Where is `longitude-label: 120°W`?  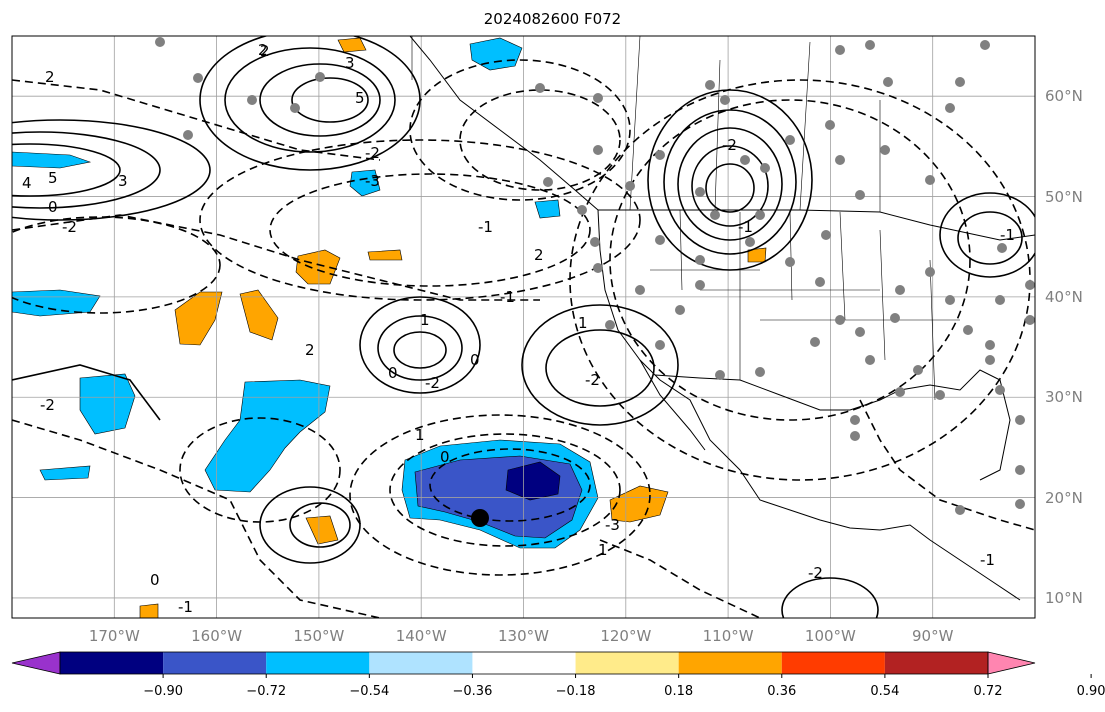 longitude-label: 120°W is located at coordinates (626, 636).